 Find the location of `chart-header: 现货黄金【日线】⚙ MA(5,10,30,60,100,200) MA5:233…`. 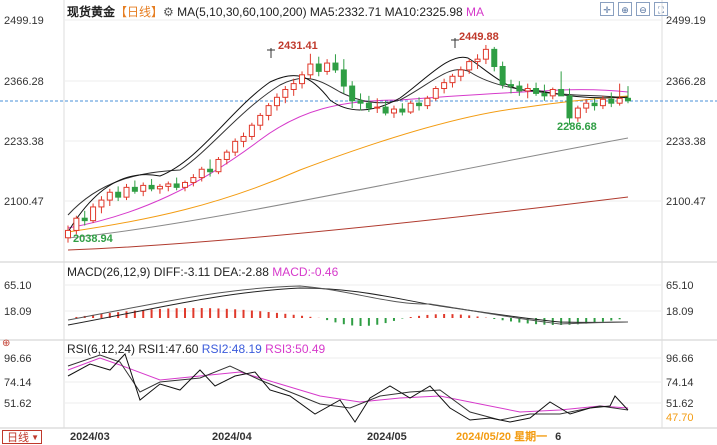

chart-header: 现货黄金【日线】⚙ MA(5,10,30,60,100,200) MA5:233… is located at coordinates (275, 11).